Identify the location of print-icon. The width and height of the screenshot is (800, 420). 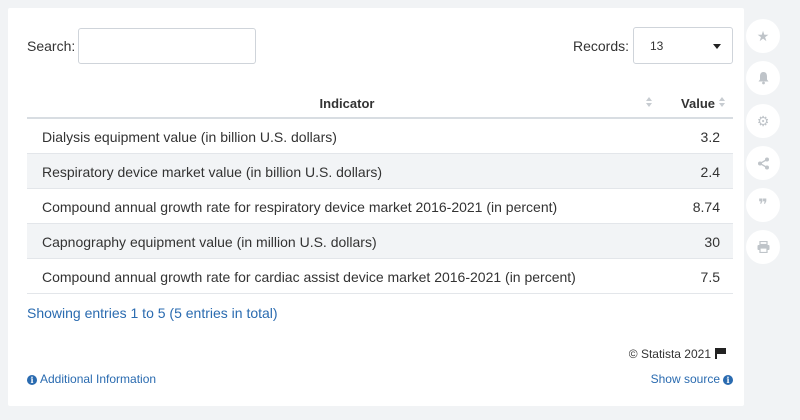
(763, 247).